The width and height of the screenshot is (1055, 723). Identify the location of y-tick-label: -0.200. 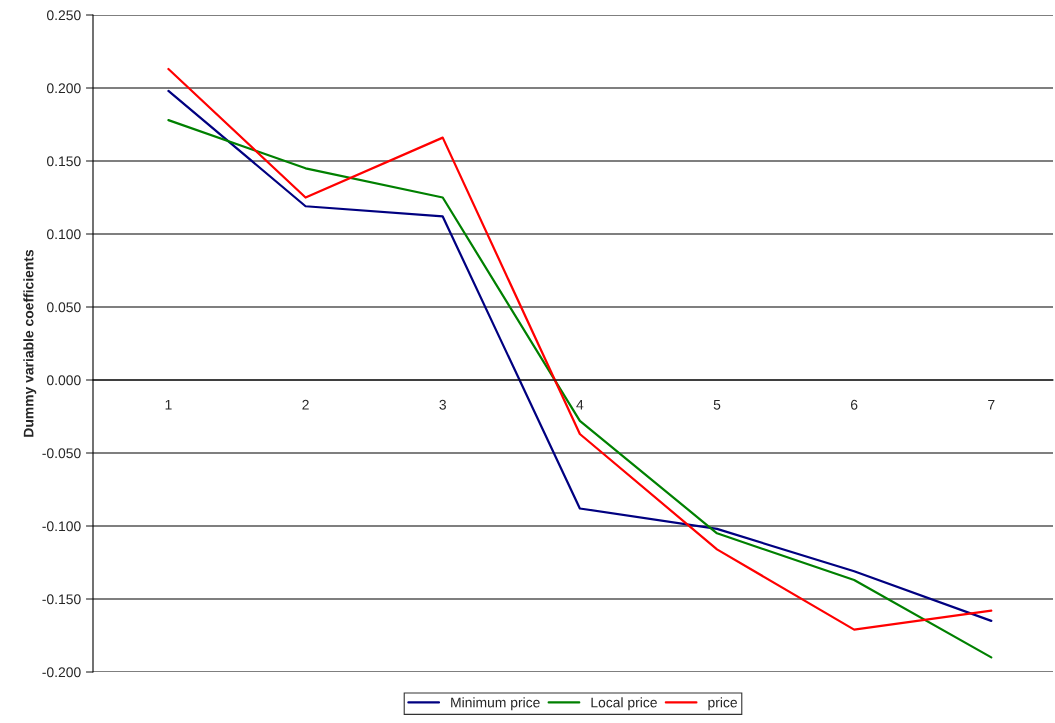
(61, 672).